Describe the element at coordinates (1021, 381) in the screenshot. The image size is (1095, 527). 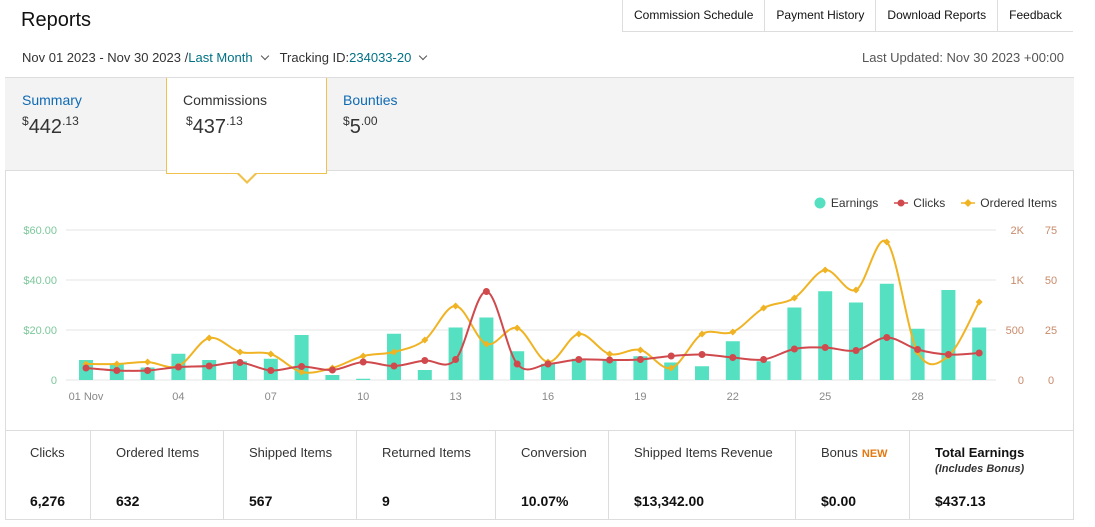
I see `y-right-clicks-tick-label: 0` at that location.